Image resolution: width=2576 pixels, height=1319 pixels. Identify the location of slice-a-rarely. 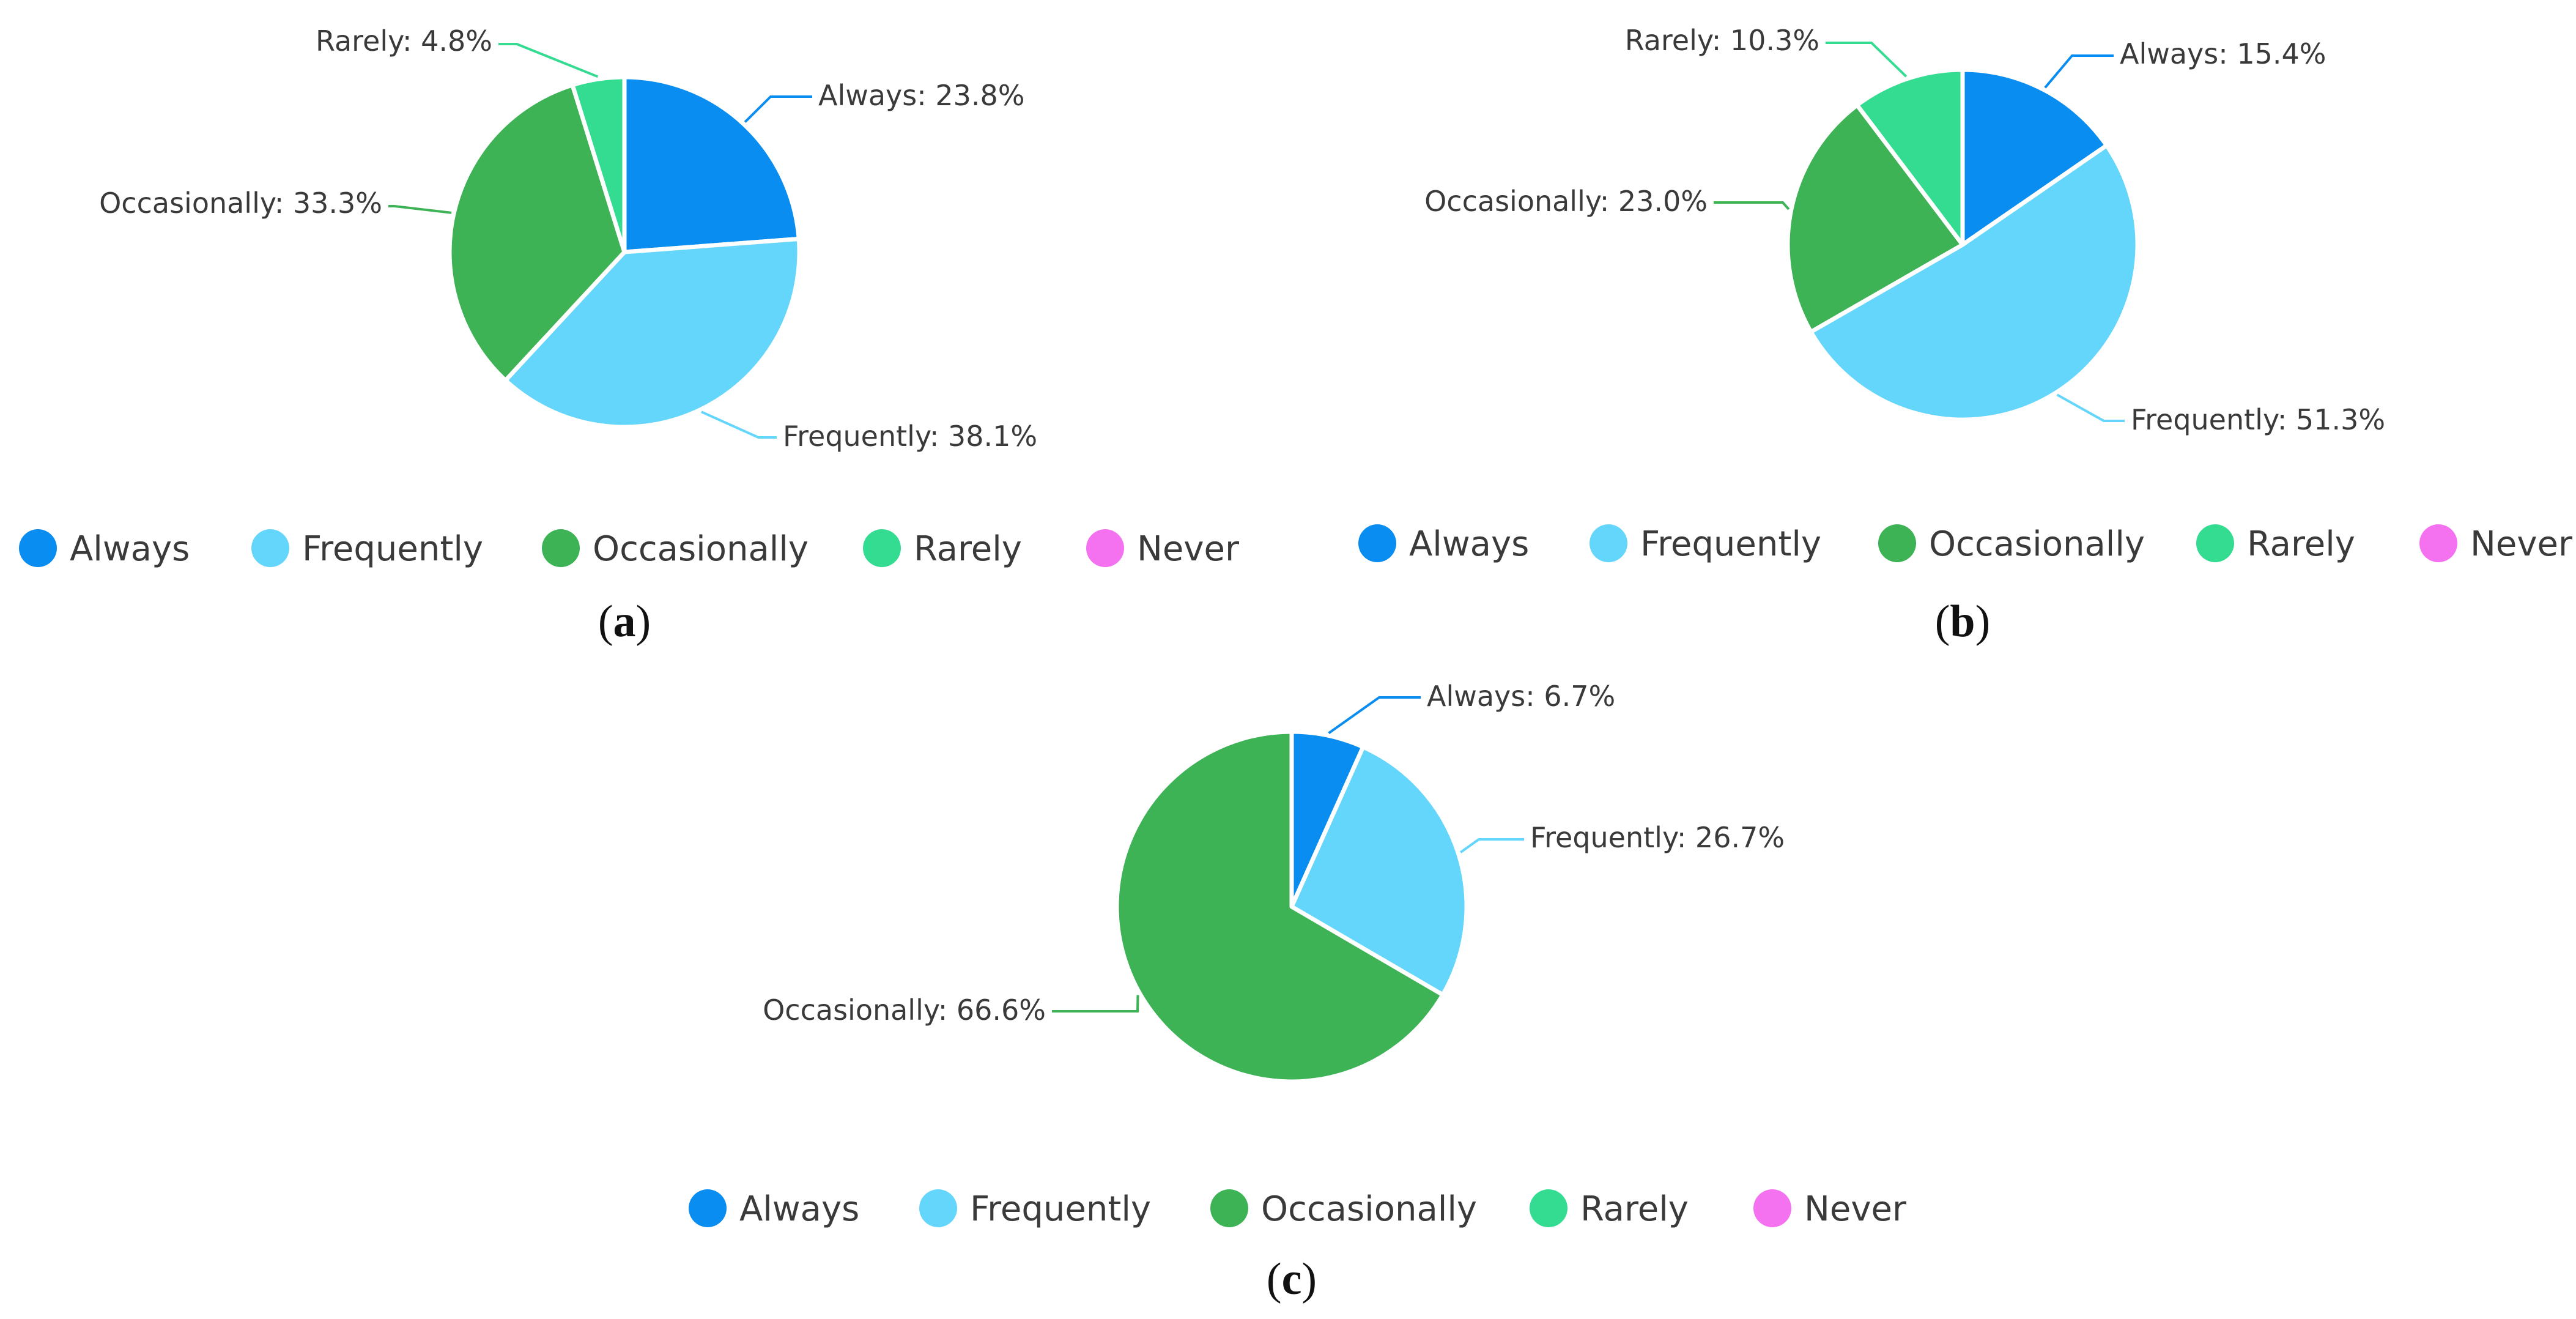
(598, 165).